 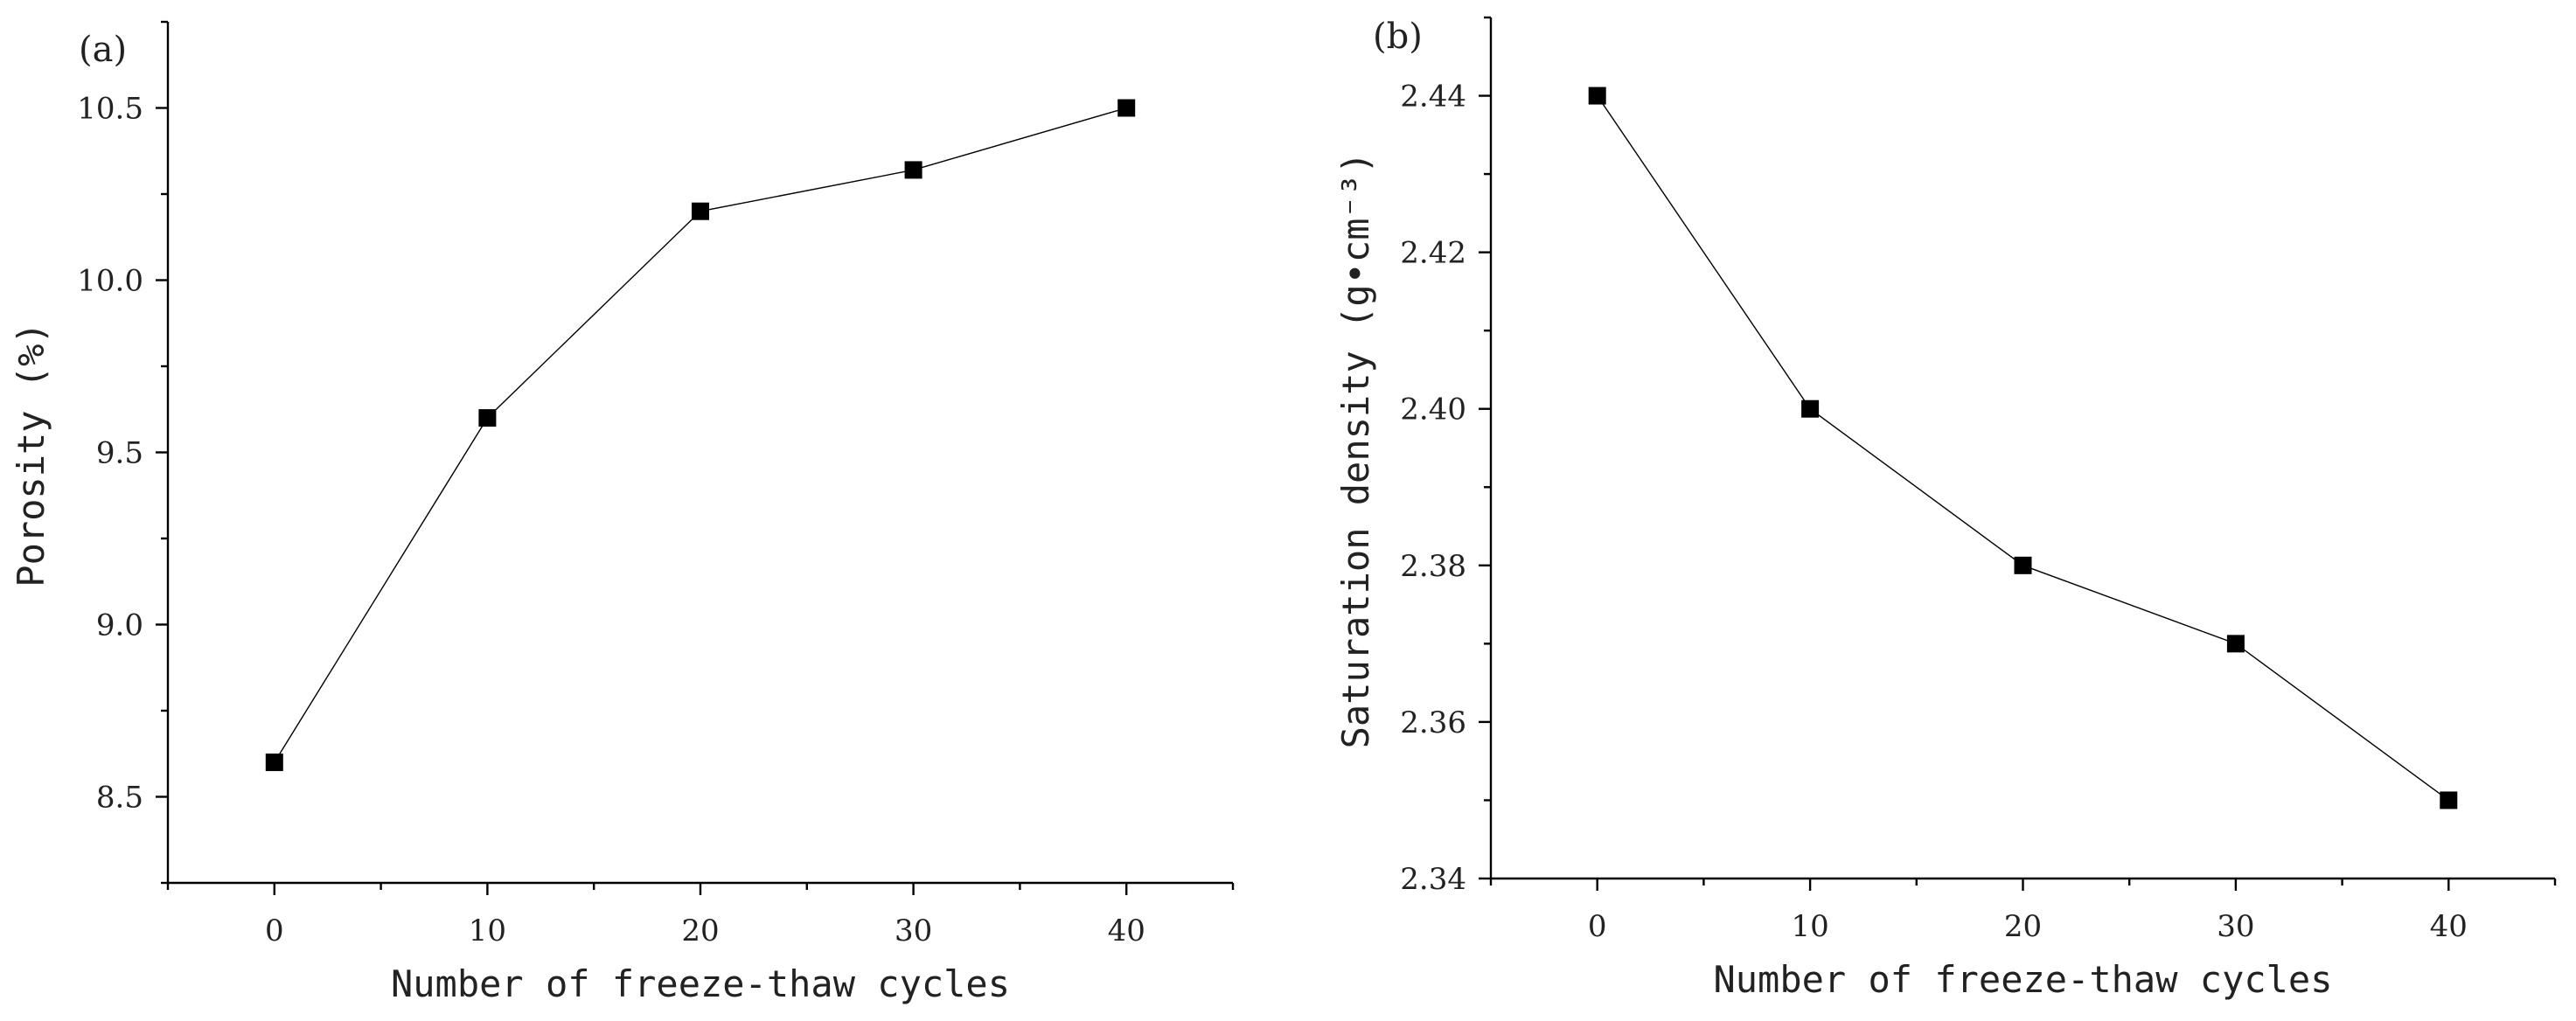 What do you see at coordinates (1433, 254) in the screenshot?
I see `y-tick-label: 2.42` at bounding box center [1433, 254].